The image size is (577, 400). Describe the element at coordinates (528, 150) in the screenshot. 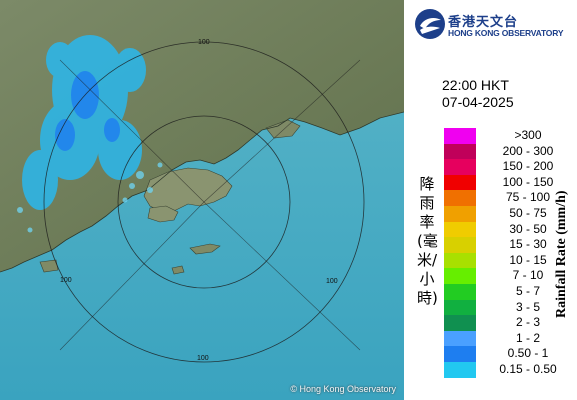

I see `legend-label: 200 - 300` at that location.